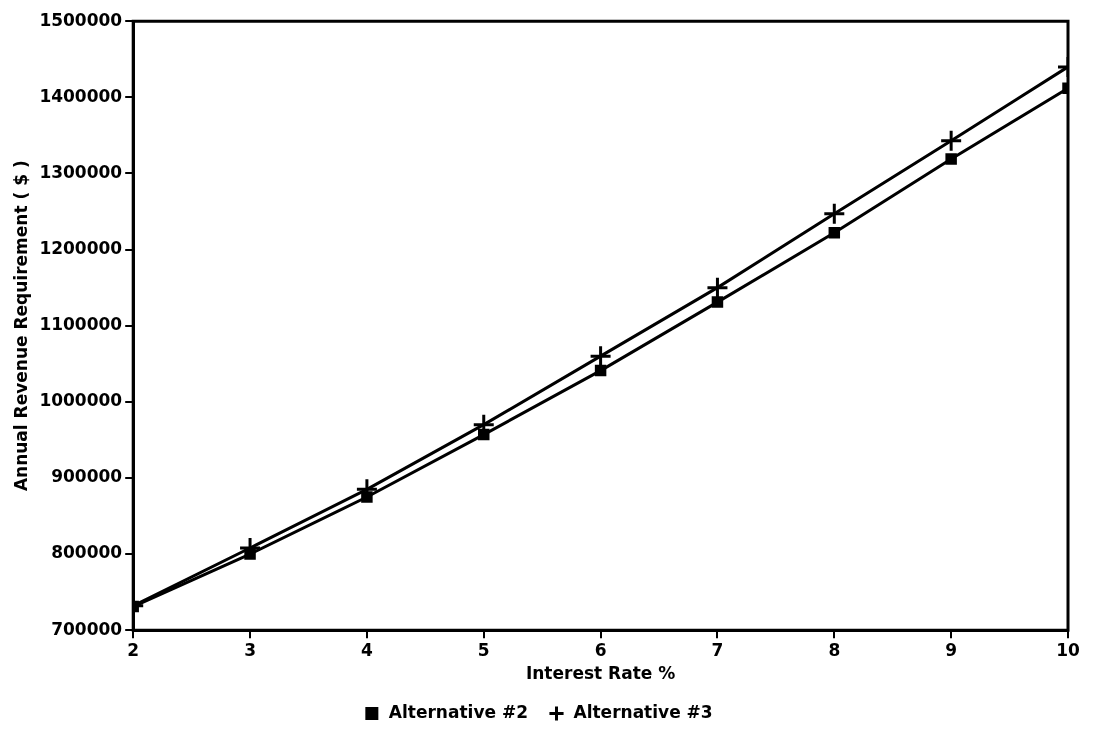 The width and height of the screenshot is (1097, 742). What do you see at coordinates (1068, 649) in the screenshot?
I see `x-tick-label: 10` at bounding box center [1068, 649].